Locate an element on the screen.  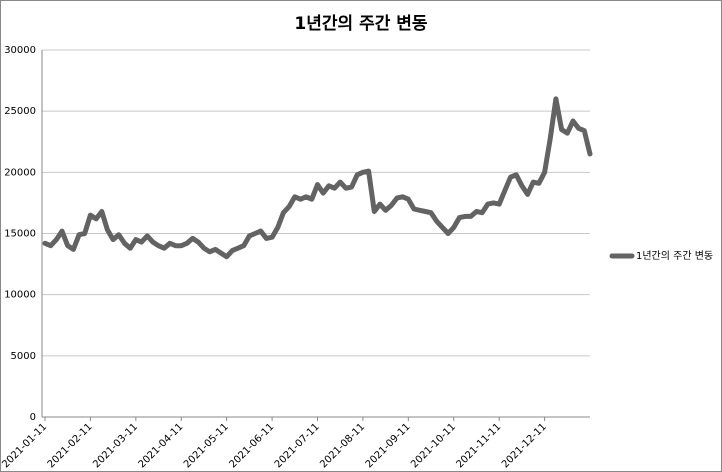
y-tick-label: 25000 is located at coordinates (20, 111).